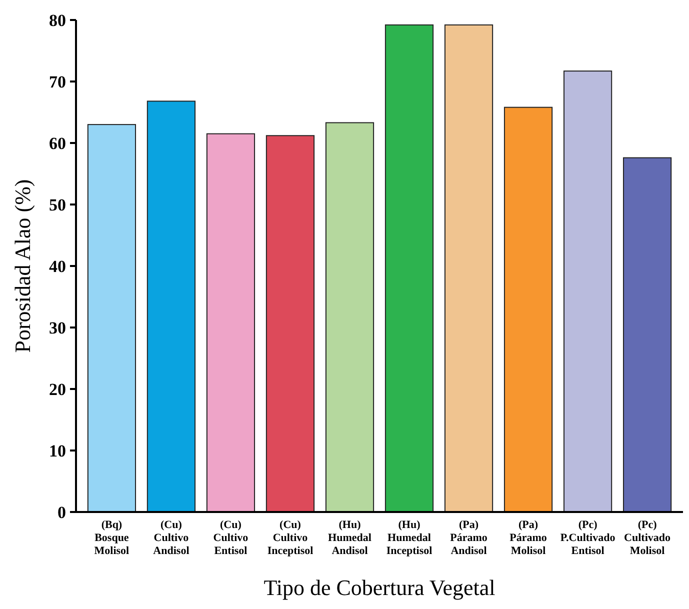 This screenshot has height=609, width=689. What do you see at coordinates (350, 538) in the screenshot?
I see `x-tick-label: (Hu) Humedal Andisol` at bounding box center [350, 538].